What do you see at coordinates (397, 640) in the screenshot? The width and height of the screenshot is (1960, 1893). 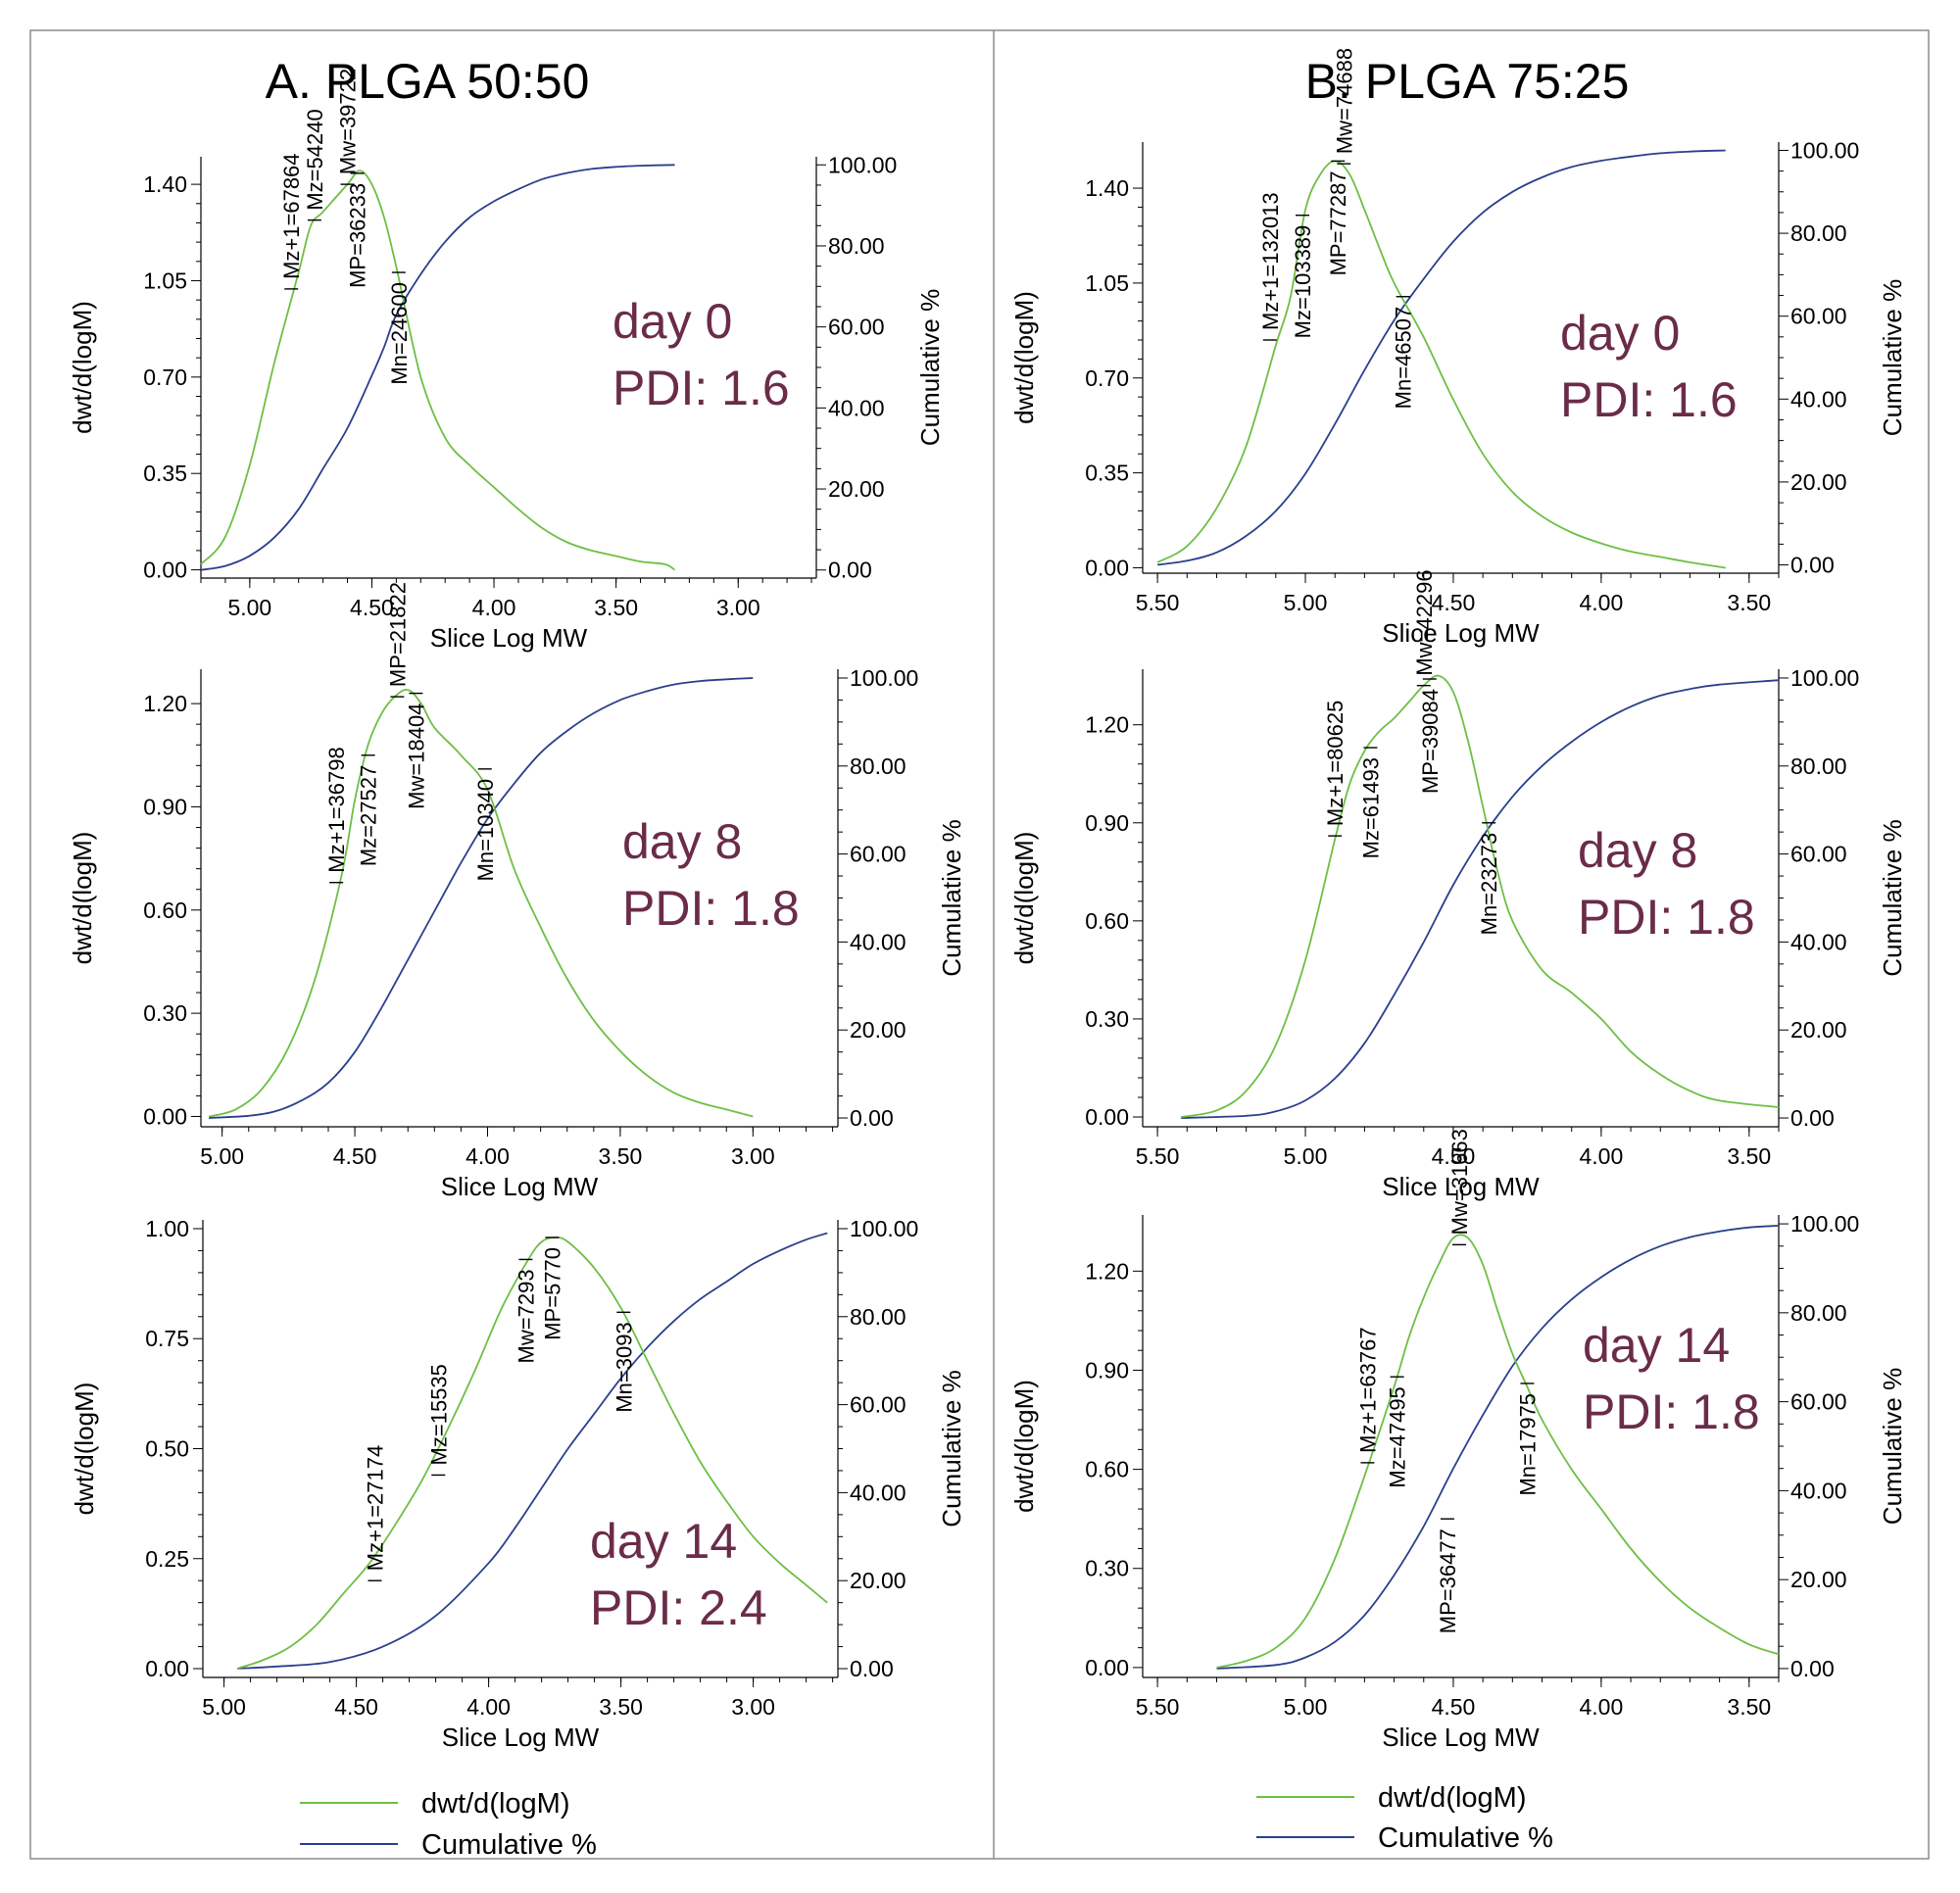 I see `peak-marker: MP=21822` at bounding box center [397, 640].